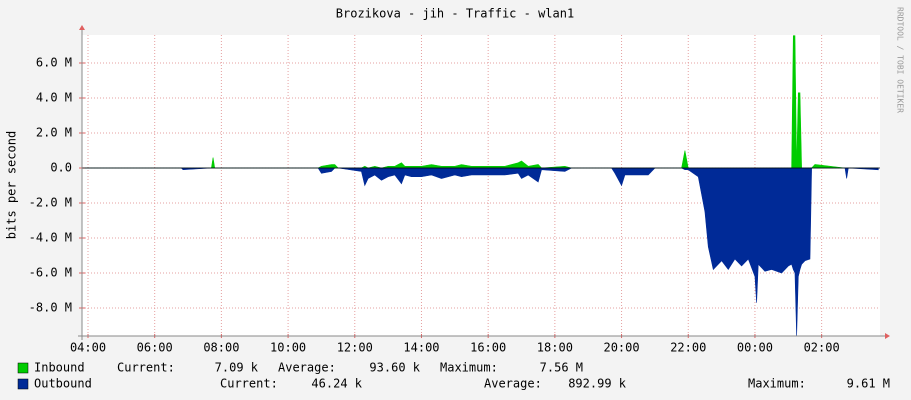 The height and width of the screenshot is (400, 911). I want to click on x-axis-arrow, so click(887, 336).